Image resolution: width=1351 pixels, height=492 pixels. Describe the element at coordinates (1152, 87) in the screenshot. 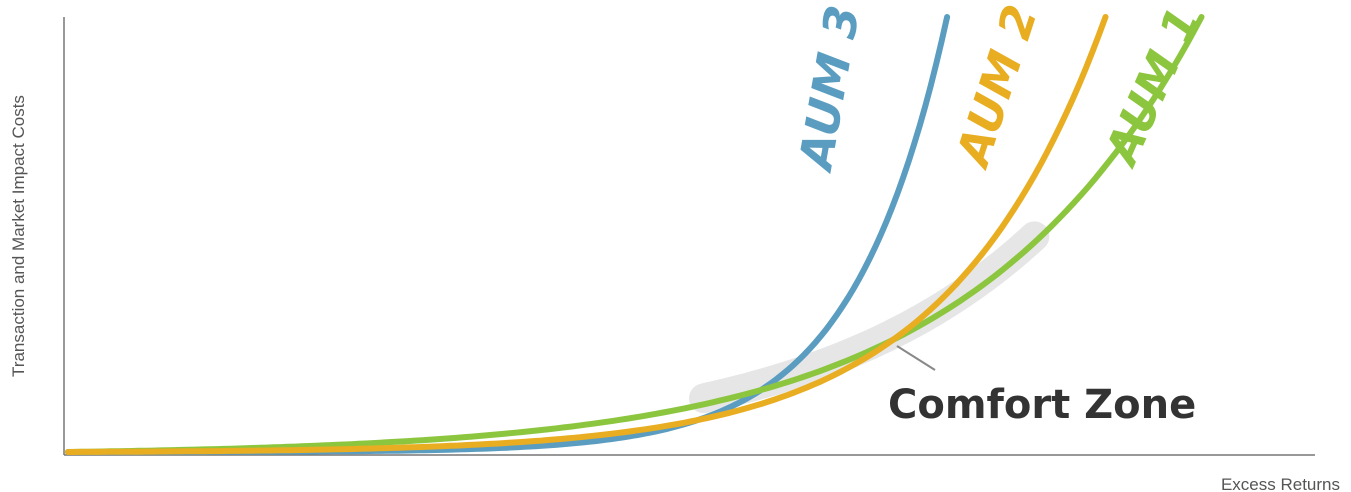

I see `series-label-aum-1: AUM 1` at that location.